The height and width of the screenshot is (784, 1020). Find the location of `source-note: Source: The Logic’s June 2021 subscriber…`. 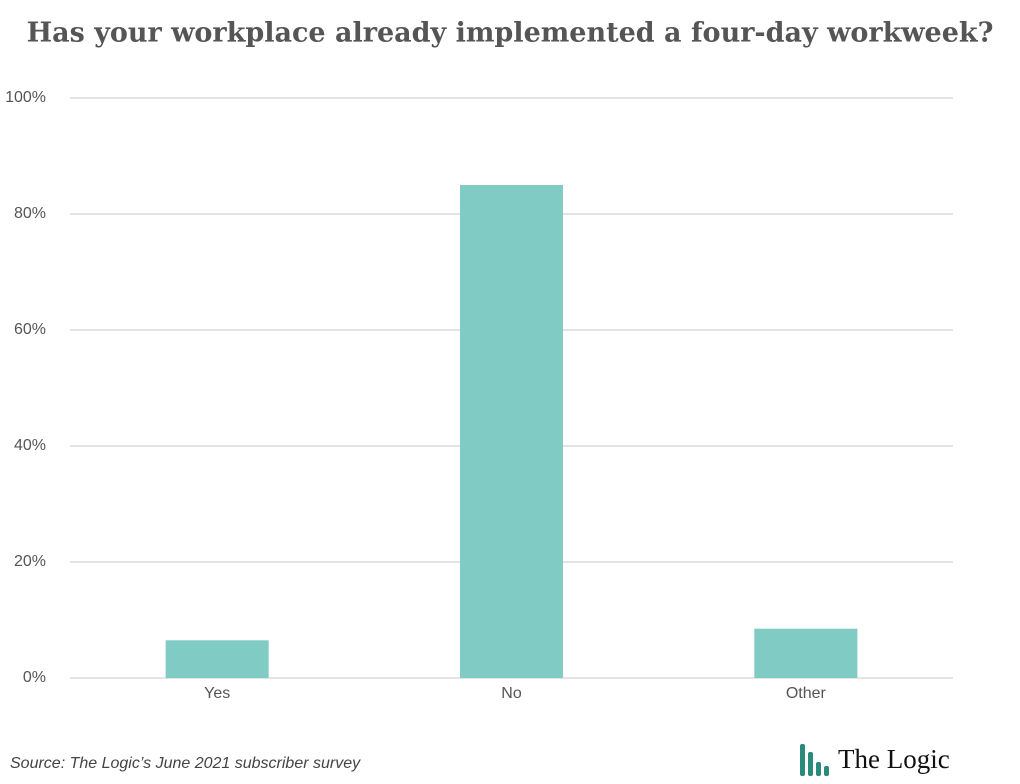

source-note: Source: The Logic’s June 2021 subscriber… is located at coordinates (185, 763).